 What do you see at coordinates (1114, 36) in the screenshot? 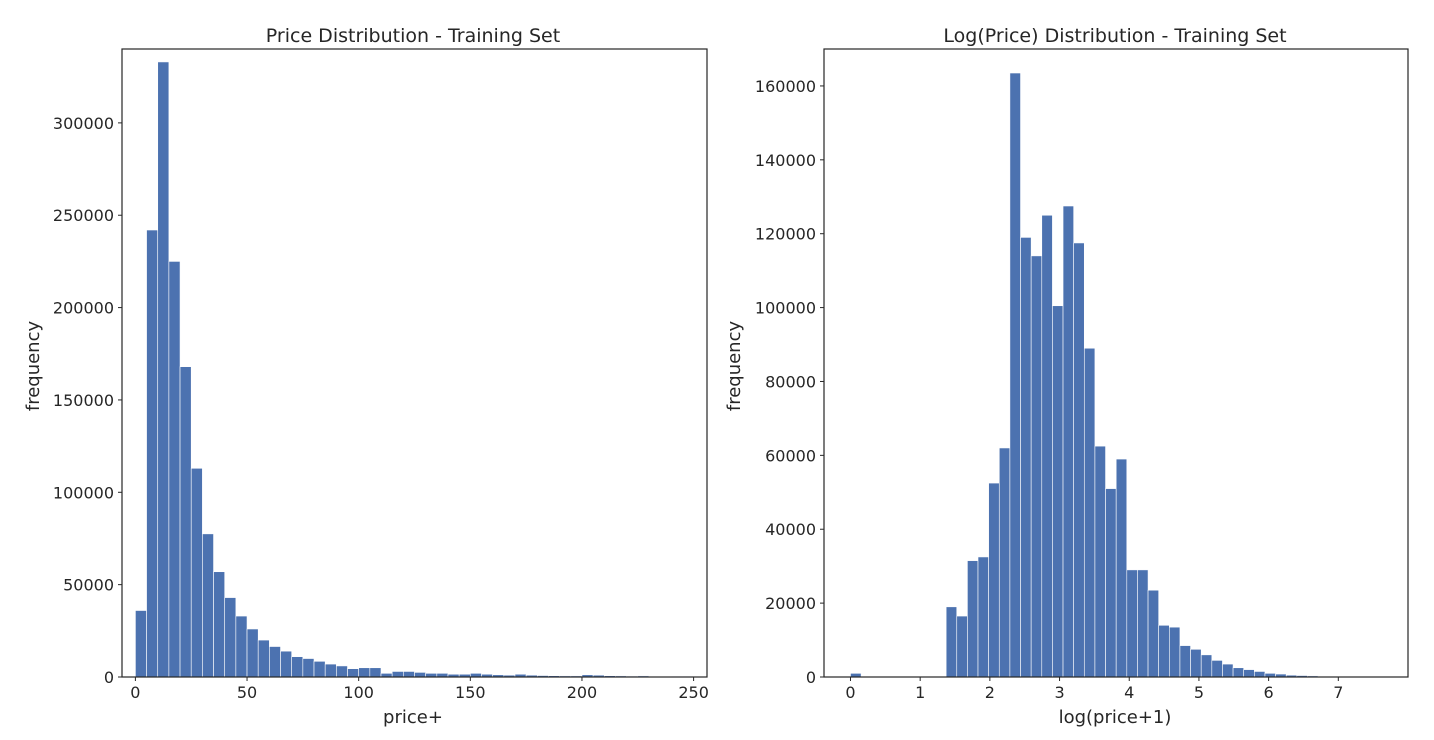
I see `chart-title: Log(Price) Distribution - Training Set` at bounding box center [1114, 36].